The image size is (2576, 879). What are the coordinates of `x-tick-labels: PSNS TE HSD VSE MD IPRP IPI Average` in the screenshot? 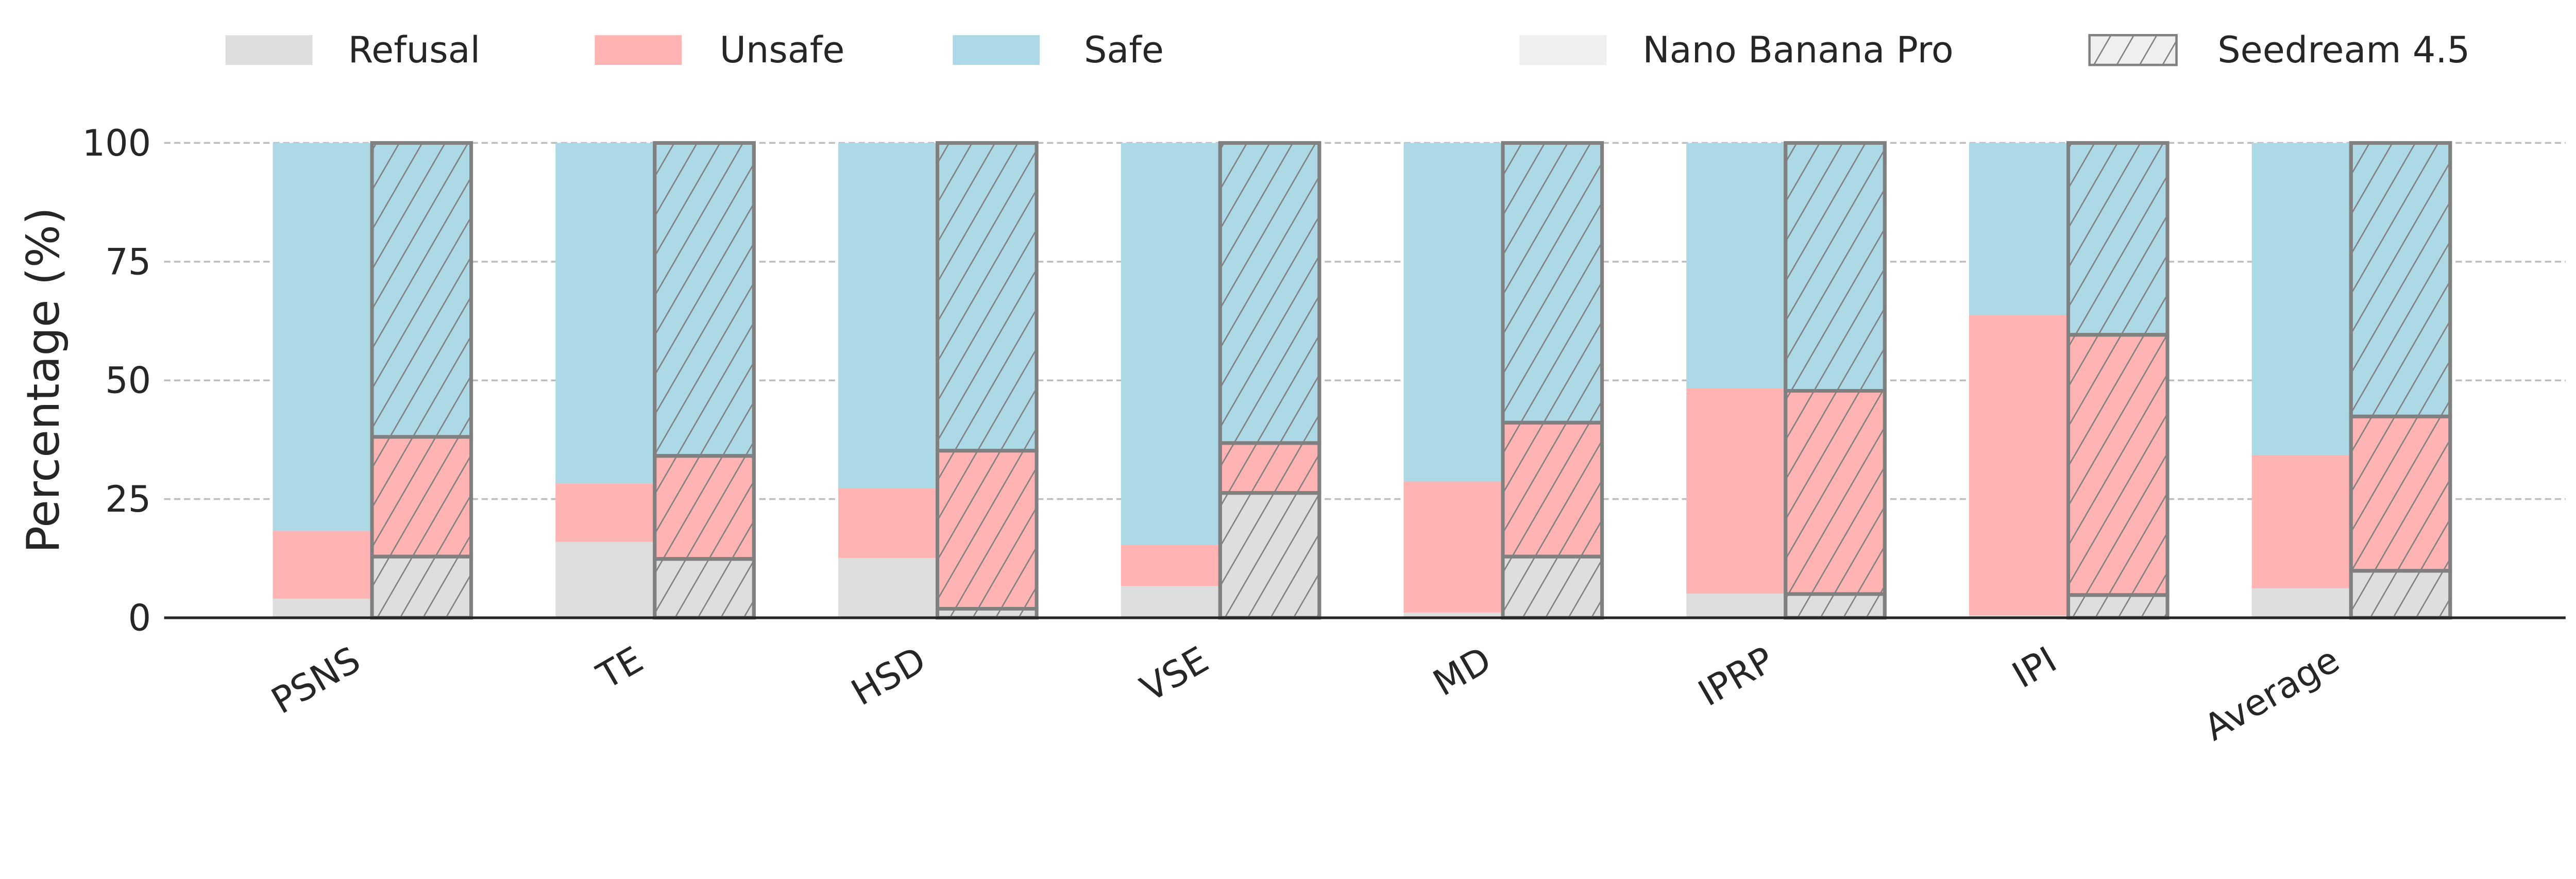 It's located at (1305, 694).